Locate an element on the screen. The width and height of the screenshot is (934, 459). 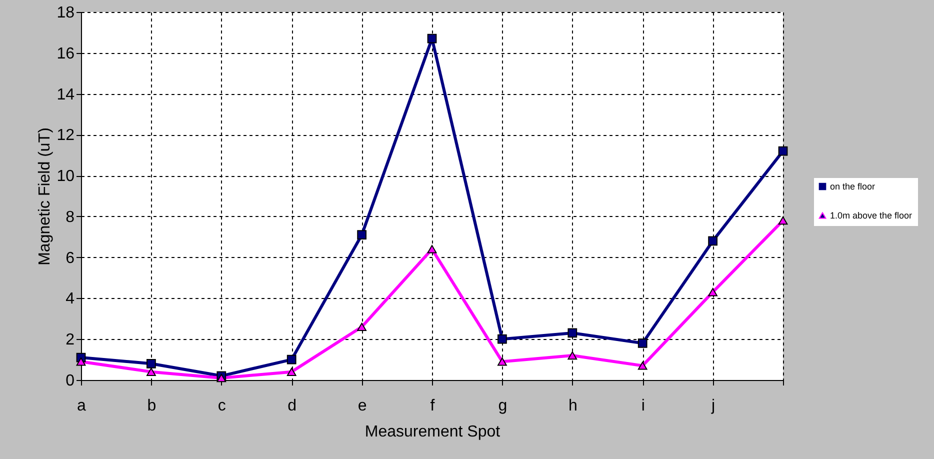
y-tick-label: 14 is located at coordinates (65, 95).